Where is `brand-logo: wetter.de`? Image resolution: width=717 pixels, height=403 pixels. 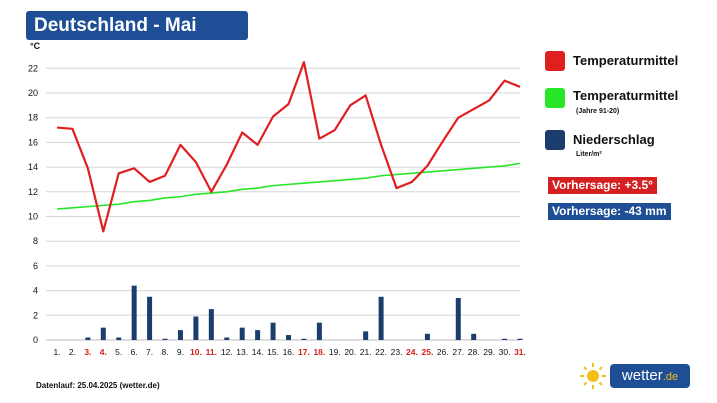 brand-logo: wetter.de is located at coordinates (634, 376).